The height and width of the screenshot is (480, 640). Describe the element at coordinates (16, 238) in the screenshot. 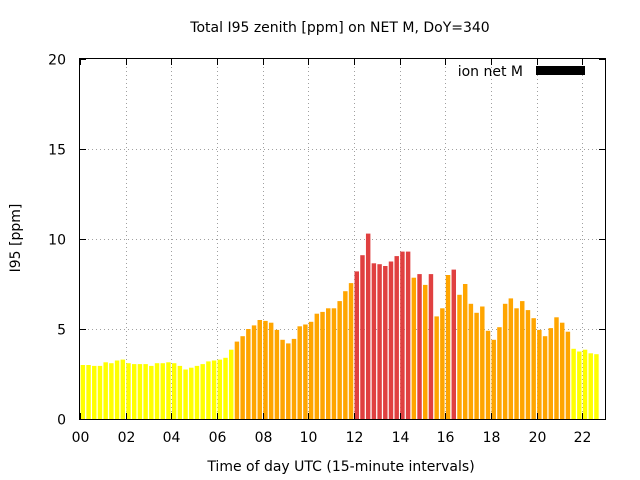

I see `y-axis-label: I95 [ppm]` at that location.